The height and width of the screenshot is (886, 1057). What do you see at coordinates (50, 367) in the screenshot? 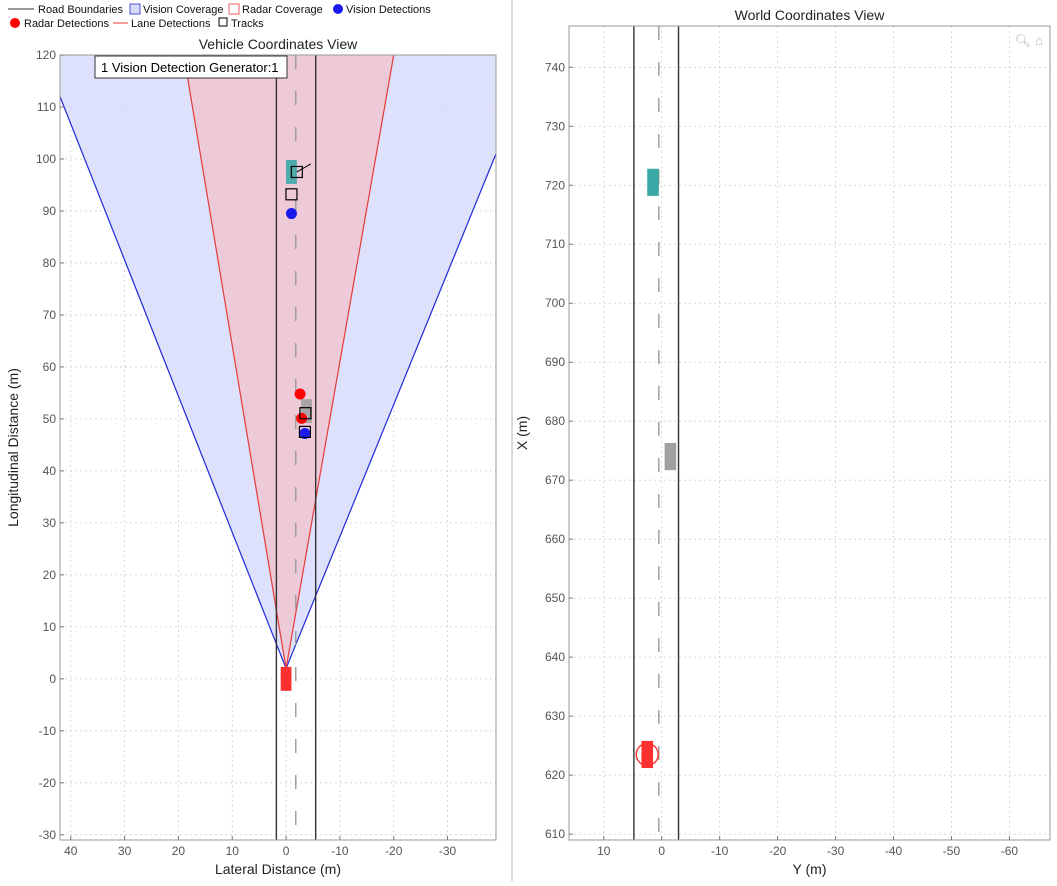
I see `y-tick-label: 60` at bounding box center [50, 367].